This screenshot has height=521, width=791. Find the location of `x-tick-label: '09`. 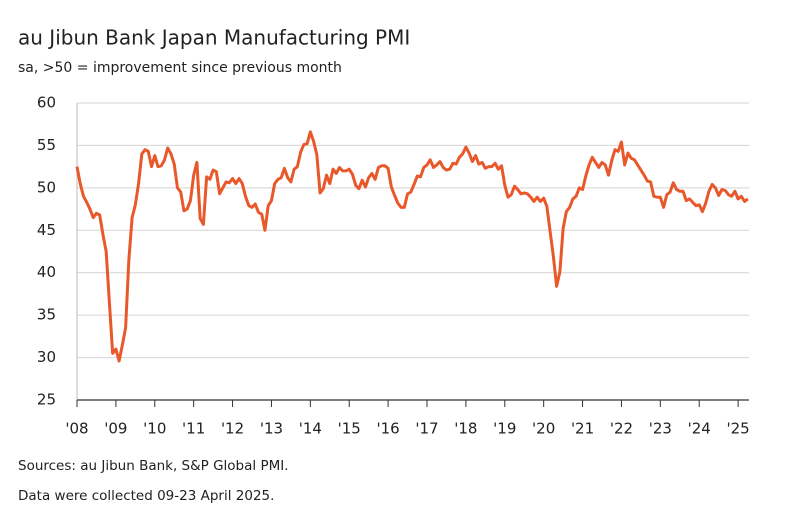

x-tick-label: '09 is located at coordinates (115, 429).